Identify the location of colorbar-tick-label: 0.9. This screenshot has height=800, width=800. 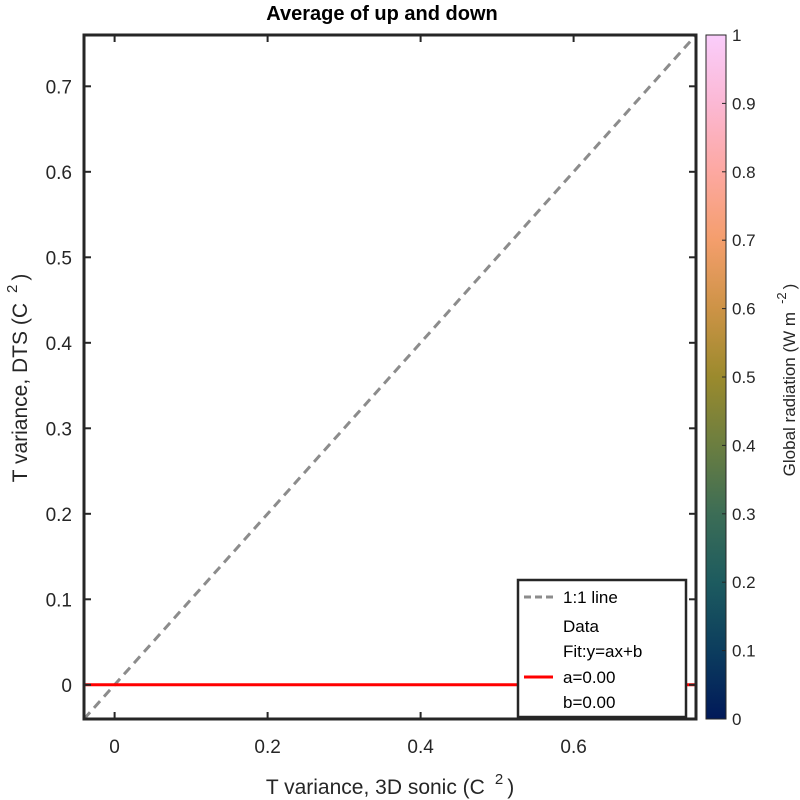
(744, 103).